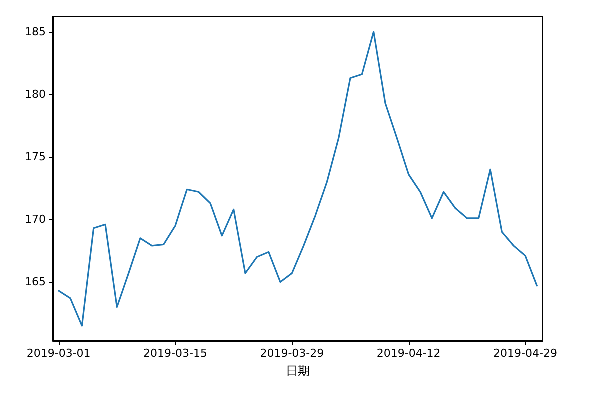 The height and width of the screenshot is (412, 597). What do you see at coordinates (298, 371) in the screenshot?
I see `x-axis-title: 日期` at bounding box center [298, 371].